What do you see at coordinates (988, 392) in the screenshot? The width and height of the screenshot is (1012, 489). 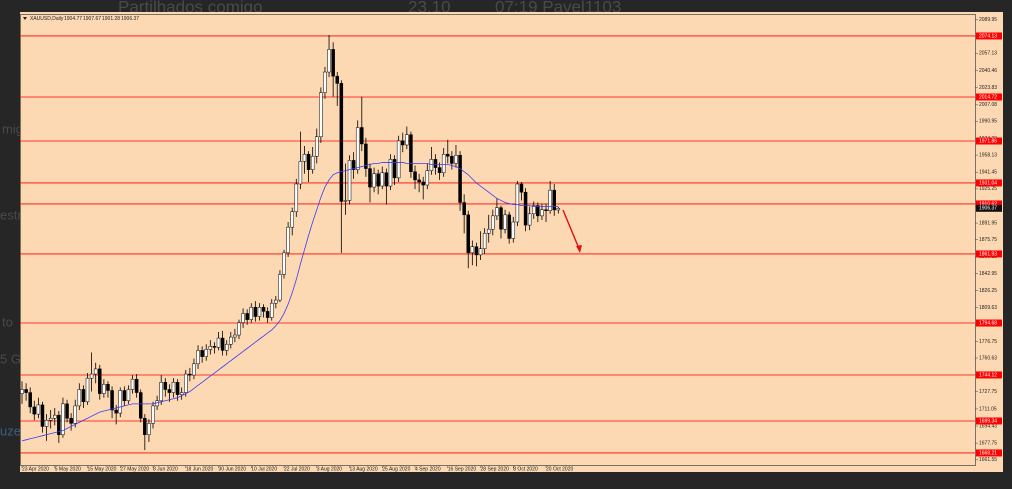 I see `y-tick-label: 1727.75` at bounding box center [988, 392].